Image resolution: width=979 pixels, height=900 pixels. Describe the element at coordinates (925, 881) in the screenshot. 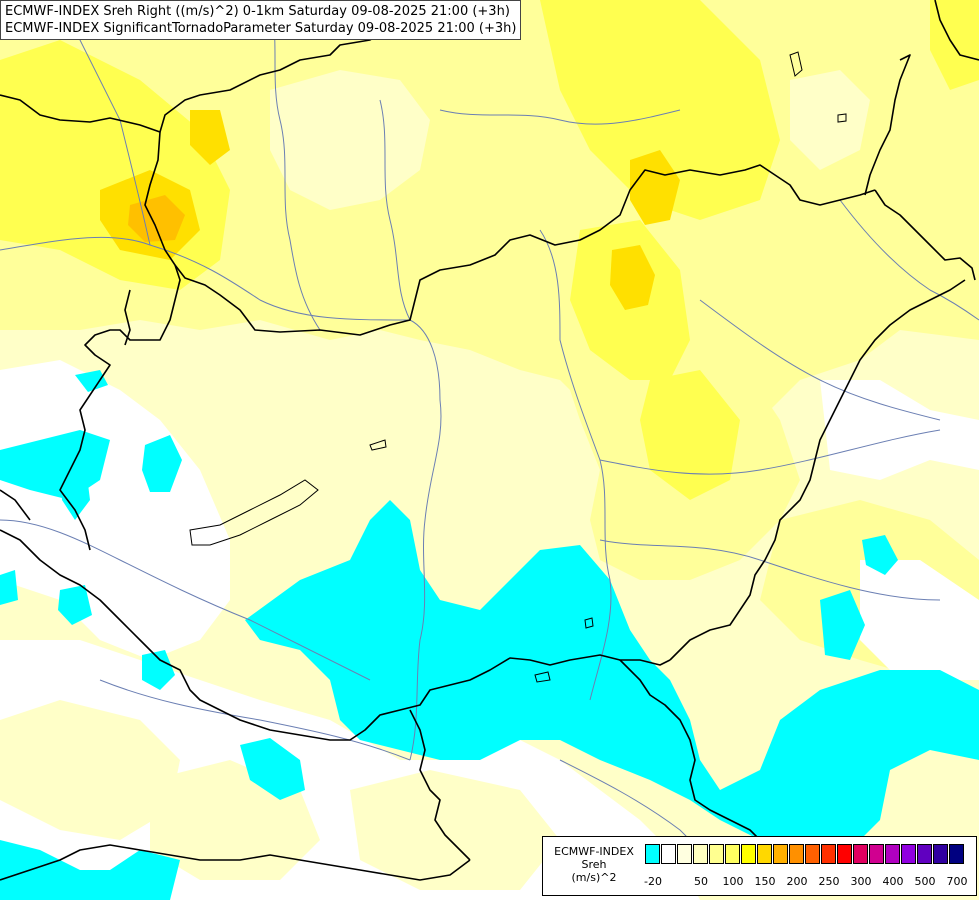

I see `legend-tick-label: 500` at that location.